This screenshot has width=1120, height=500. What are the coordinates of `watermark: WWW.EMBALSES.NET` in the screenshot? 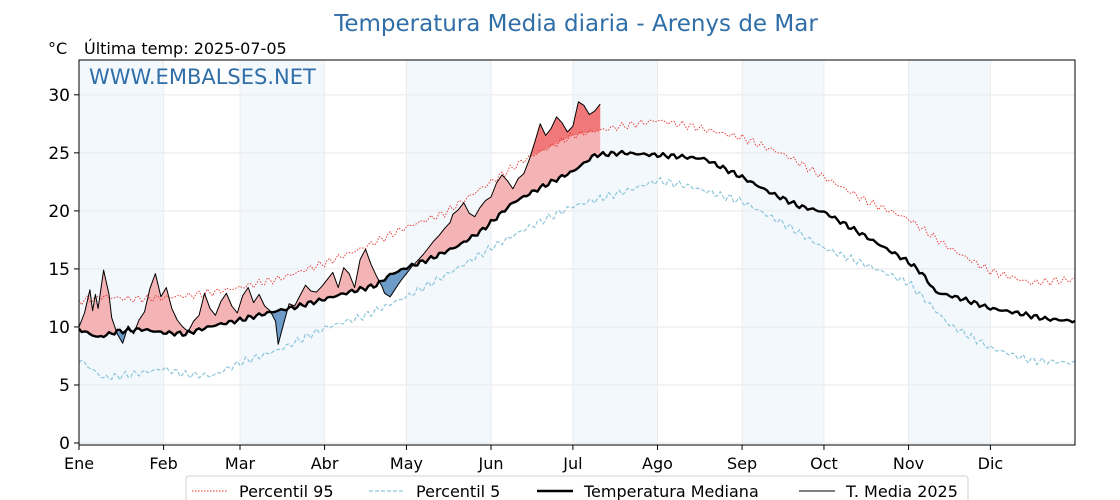 It's located at (202, 77).